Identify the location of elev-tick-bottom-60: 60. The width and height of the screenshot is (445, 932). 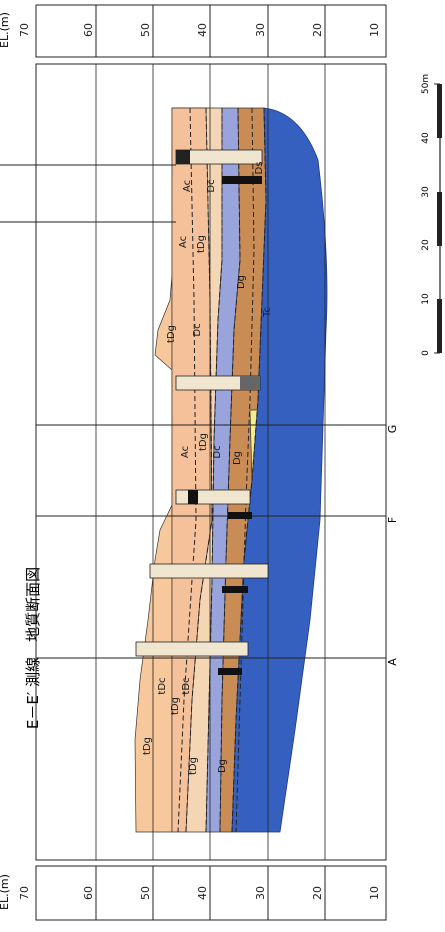
(88, 893).